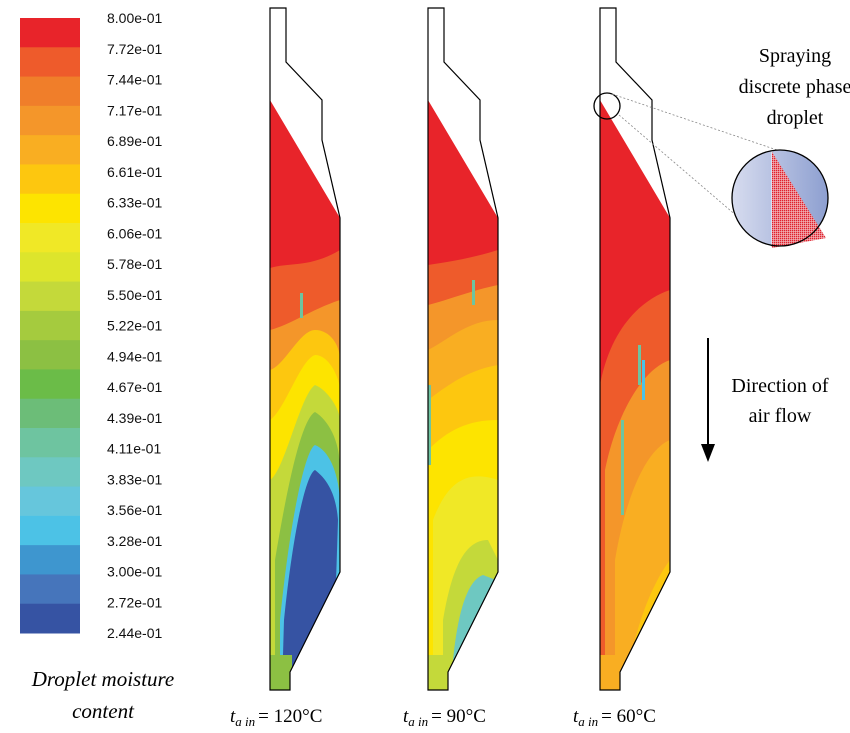 The width and height of the screenshot is (850, 733). I want to click on colorbar-label: 4.39e-01, so click(134, 418).